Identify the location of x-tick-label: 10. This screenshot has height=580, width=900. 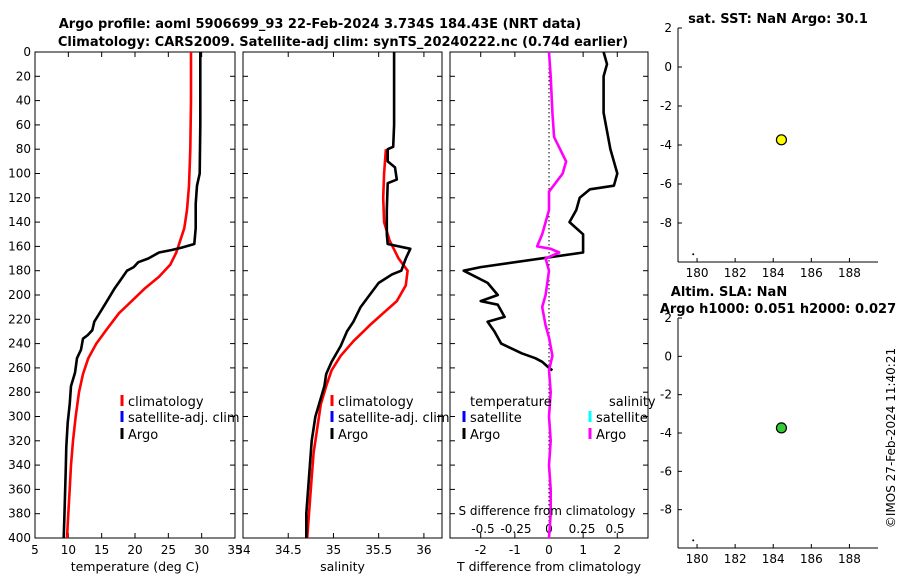
(68, 550).